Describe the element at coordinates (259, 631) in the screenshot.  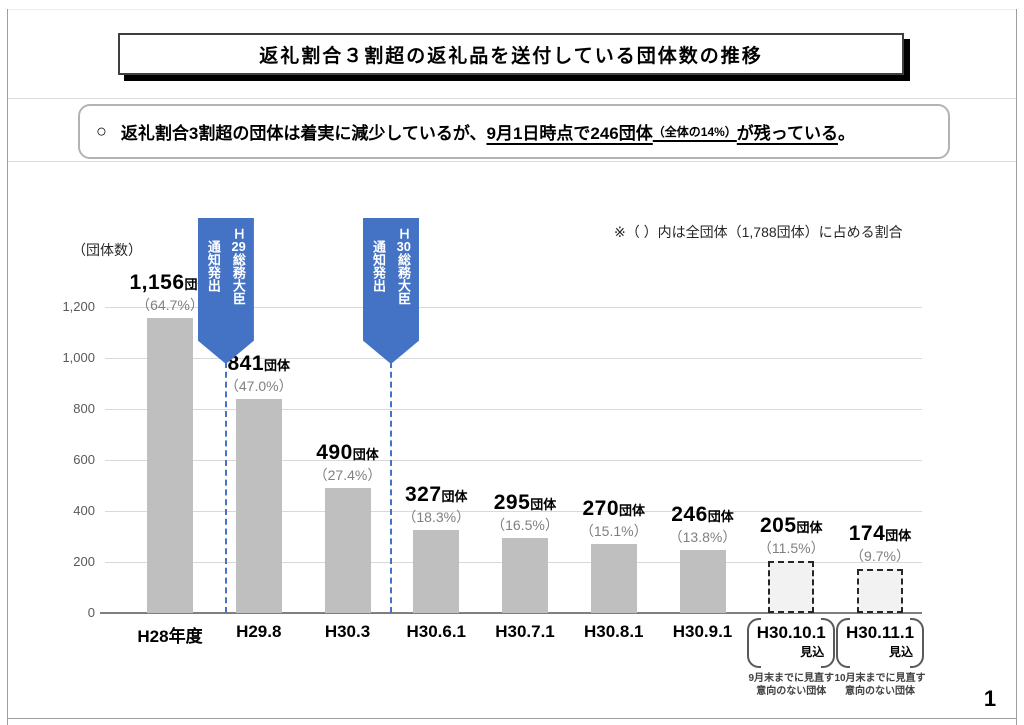
I see `x-axis-label: H29.8` at that location.